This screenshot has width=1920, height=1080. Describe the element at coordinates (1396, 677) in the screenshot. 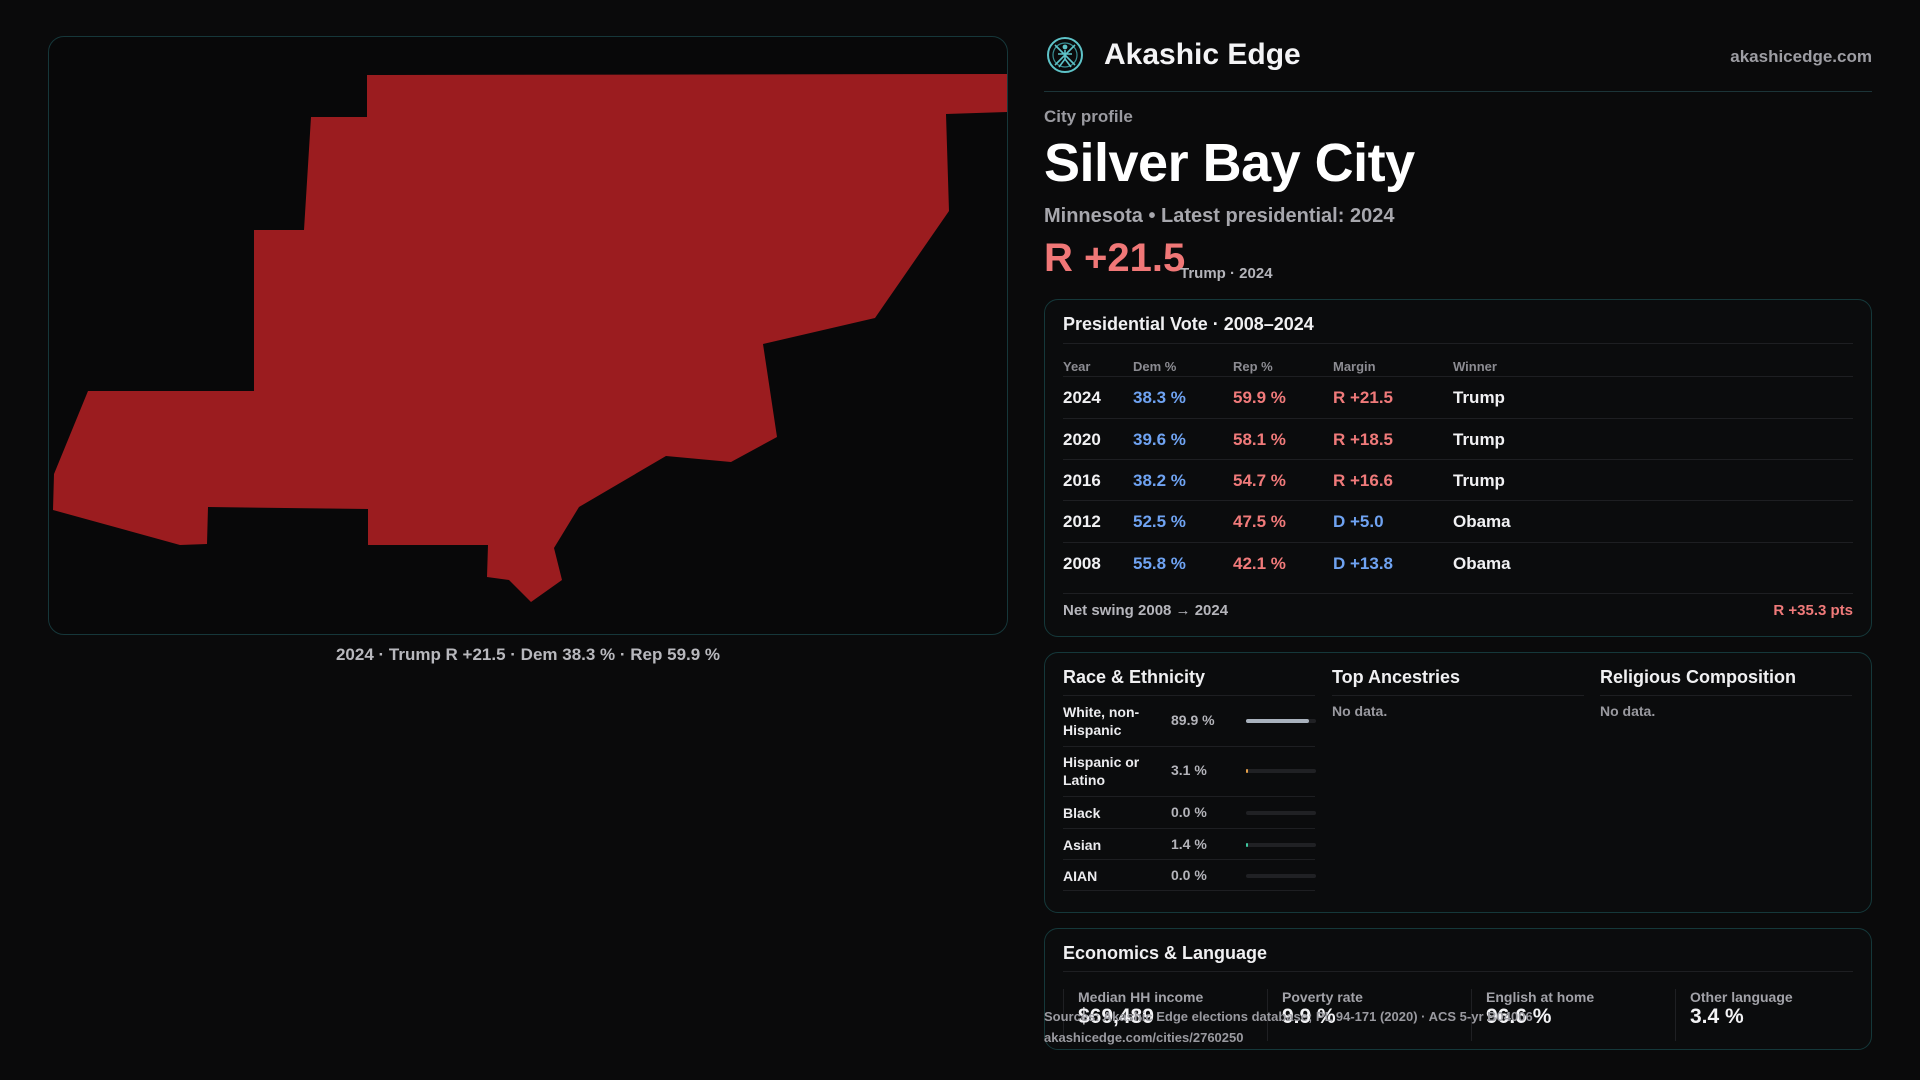

I see `ancestries-section-title: Top Ancestries` at that location.